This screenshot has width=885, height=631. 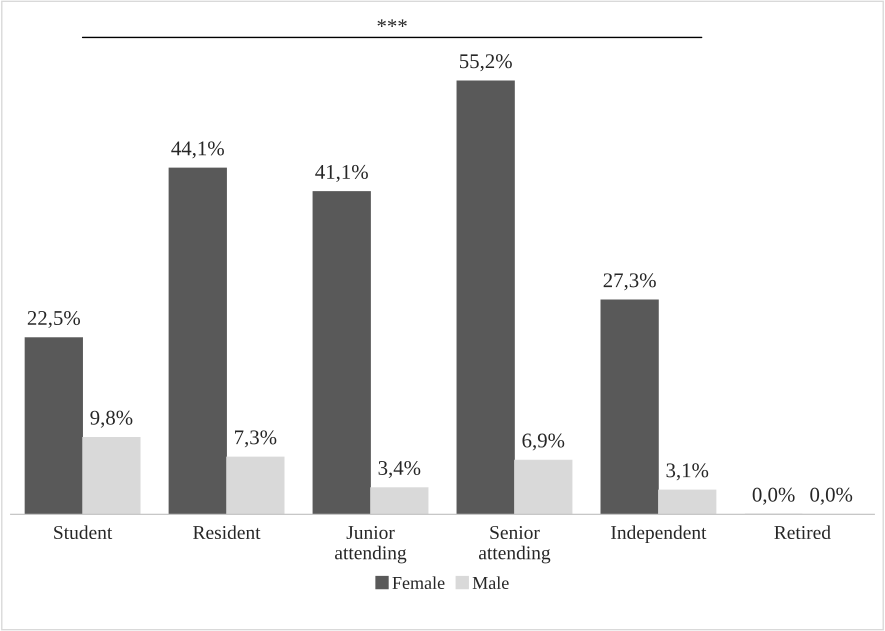 What do you see at coordinates (802, 532) in the screenshot?
I see `x-tick-label: Retired` at bounding box center [802, 532].